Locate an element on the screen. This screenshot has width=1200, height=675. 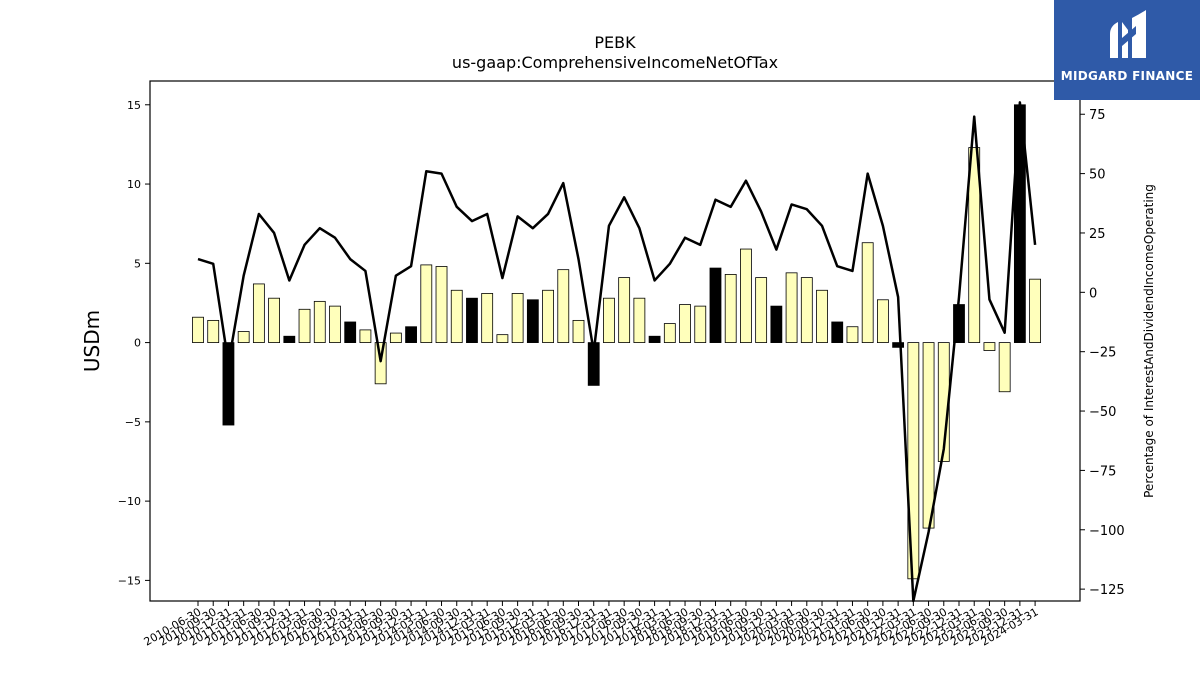
left-y-axis: −15 −10 −5 0 5 10 15 is located at coordinates (134, 343).